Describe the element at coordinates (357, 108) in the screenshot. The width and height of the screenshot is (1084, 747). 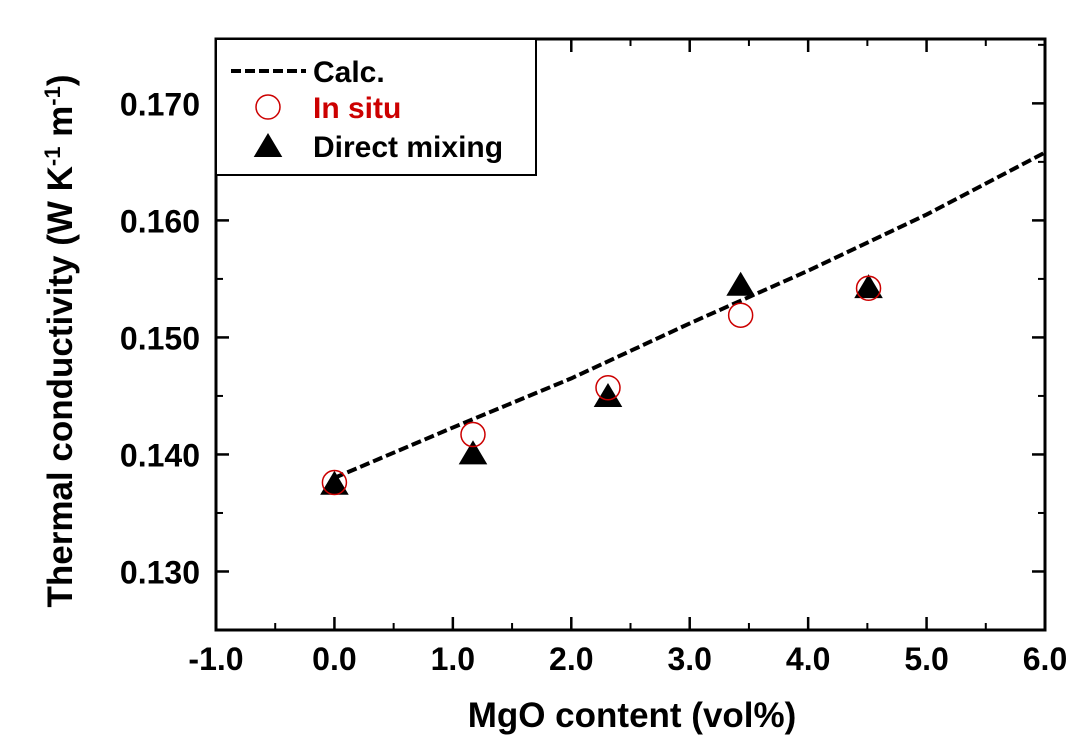
I see `legend-label: In situ` at that location.